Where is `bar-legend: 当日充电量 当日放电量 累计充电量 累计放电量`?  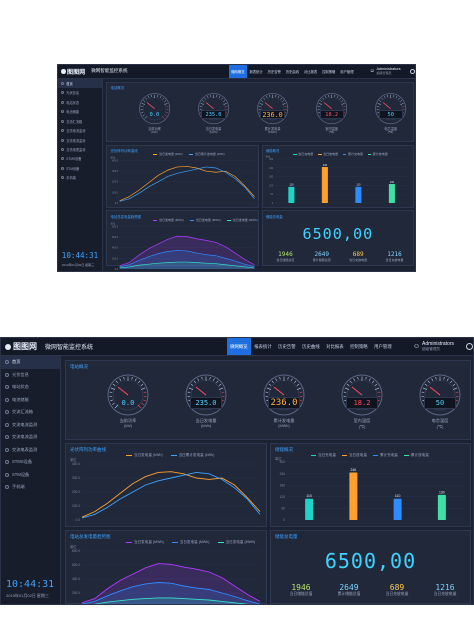 bar-legend: 当日充电量 当日放电量 累计充电量 累计放电量 is located at coordinates (342, 154).